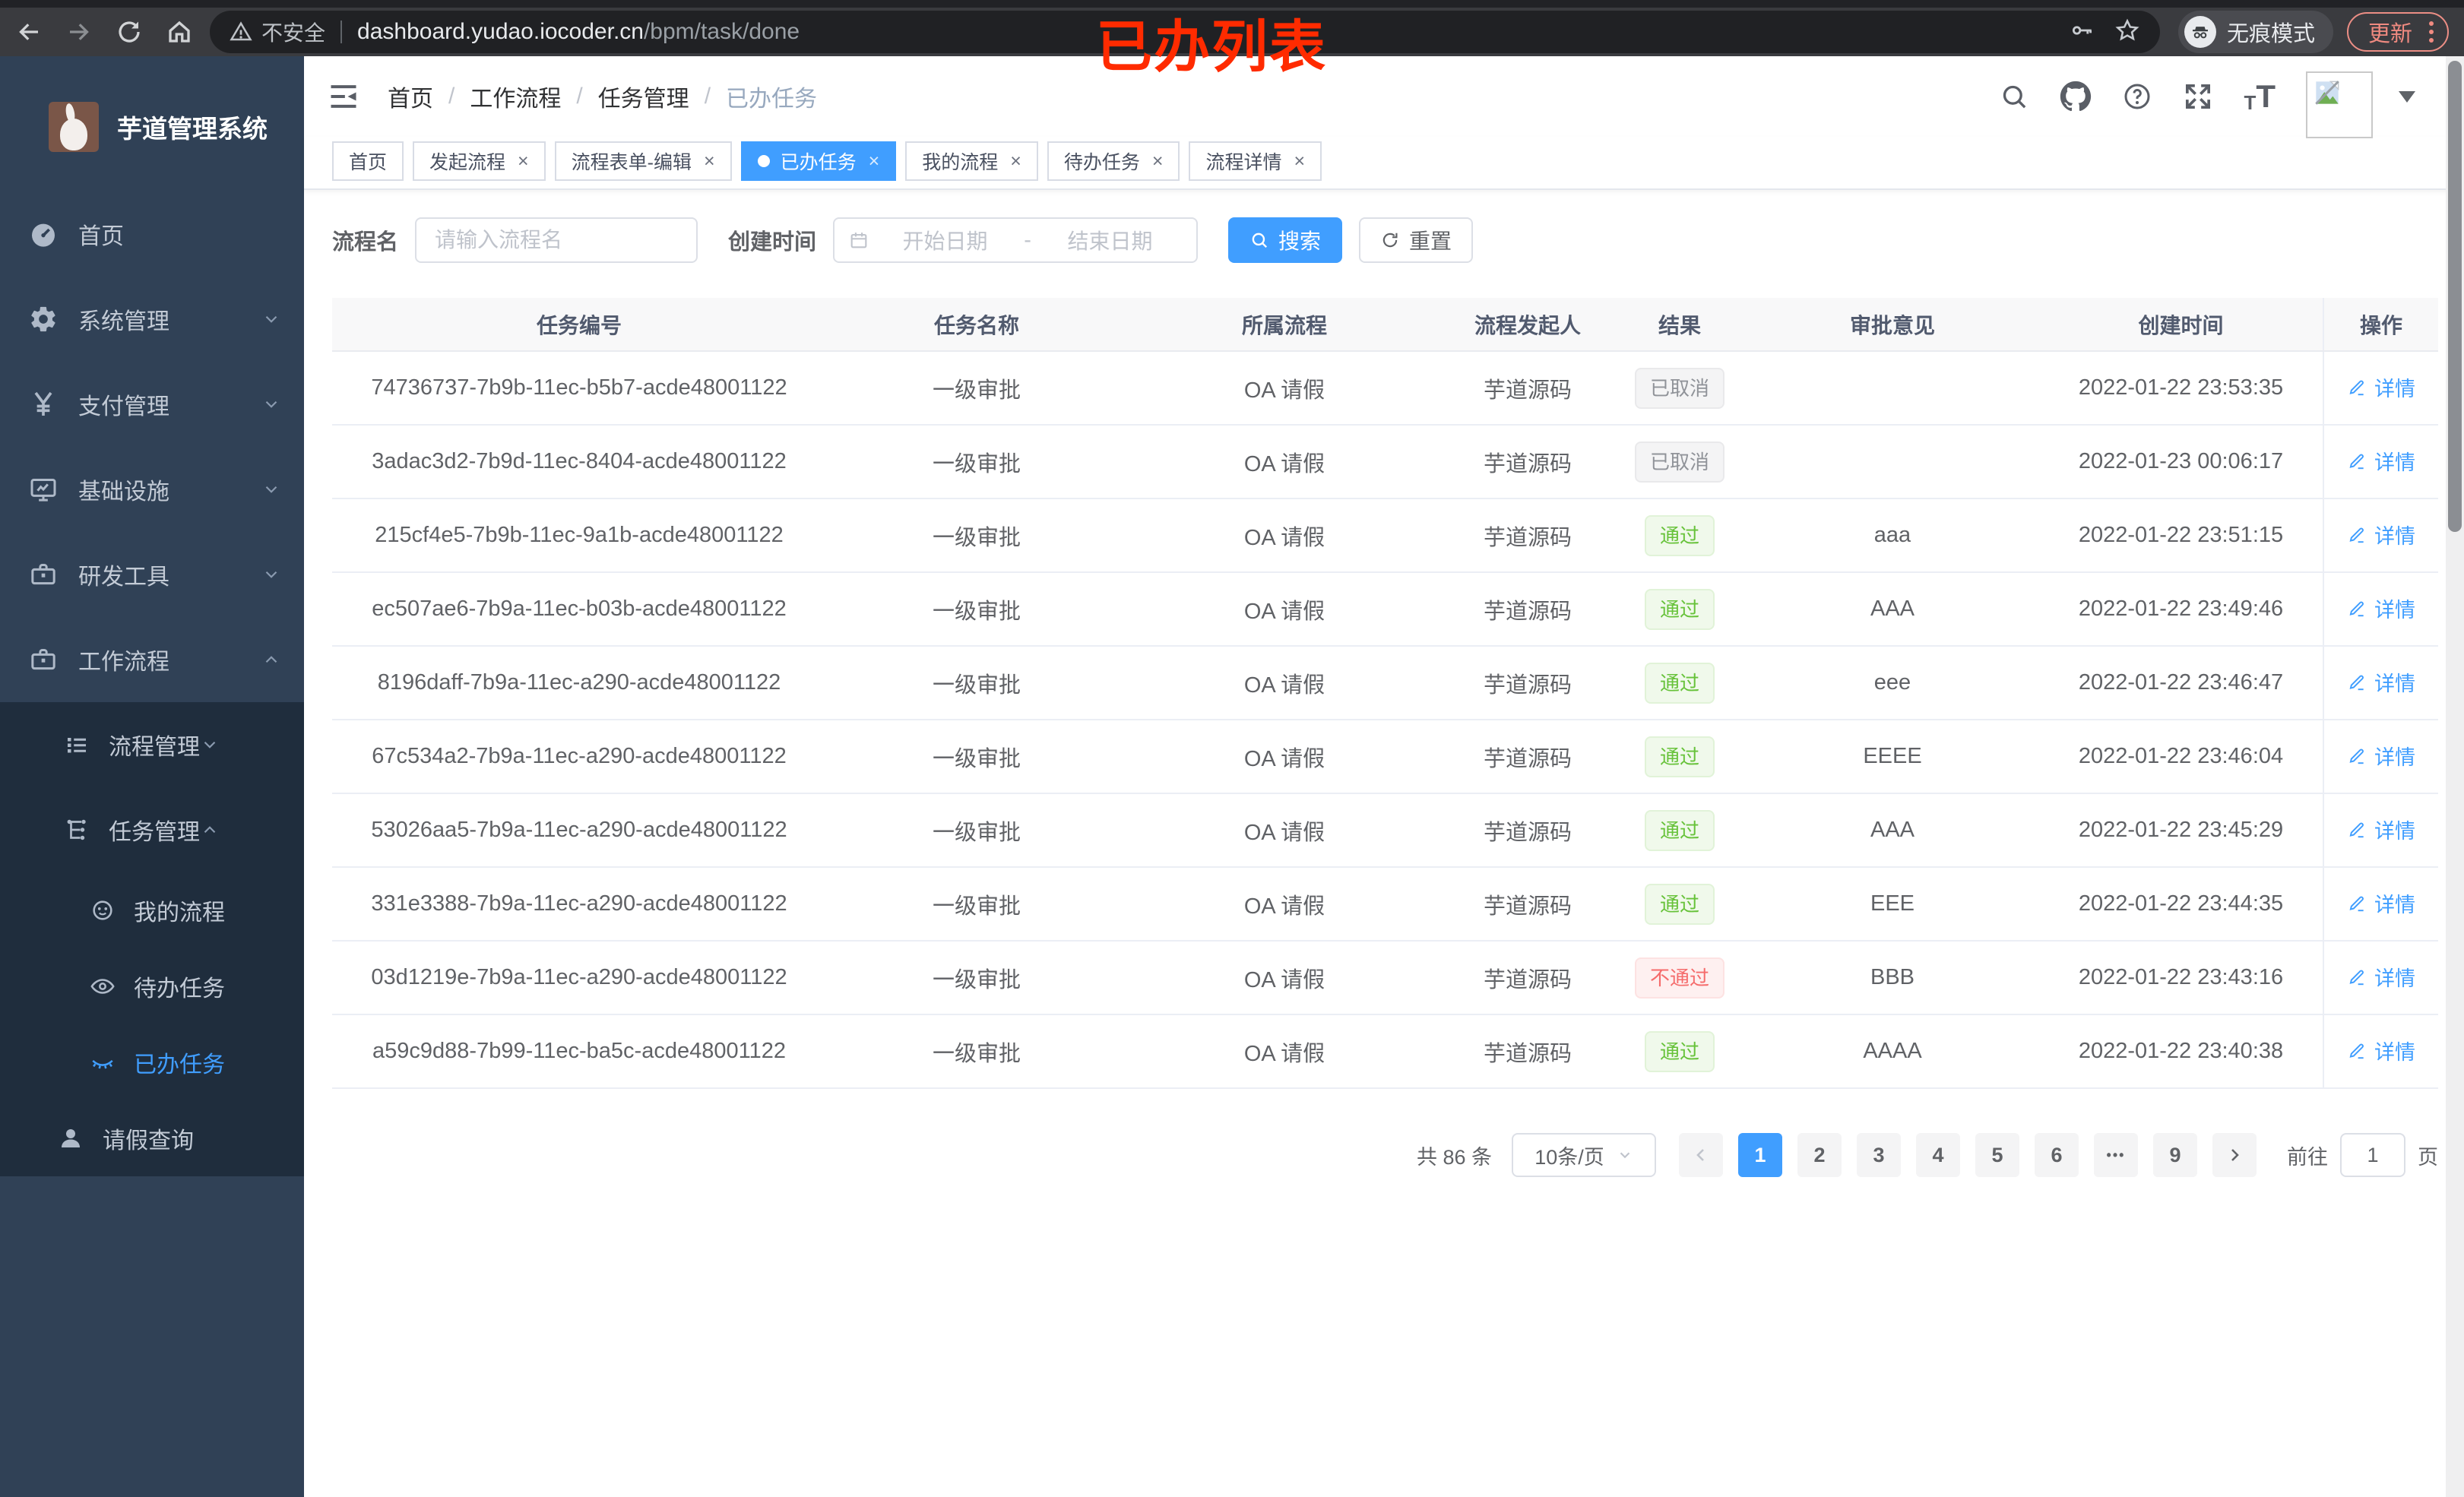 Image resolution: width=2464 pixels, height=1497 pixels. What do you see at coordinates (1110, 241) in the screenshot?
I see `date-end-placeholder: 结束日期` at bounding box center [1110, 241].